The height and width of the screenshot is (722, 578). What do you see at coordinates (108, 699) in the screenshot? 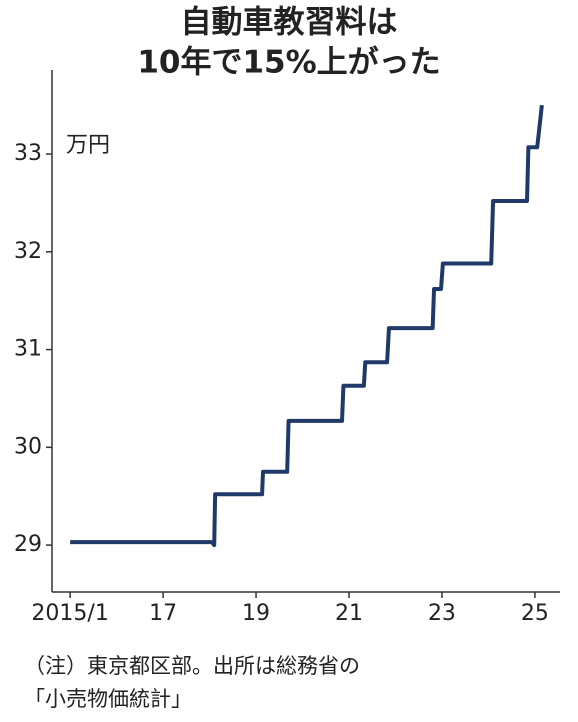
I see `note: 「小売物価統計」` at bounding box center [108, 699].